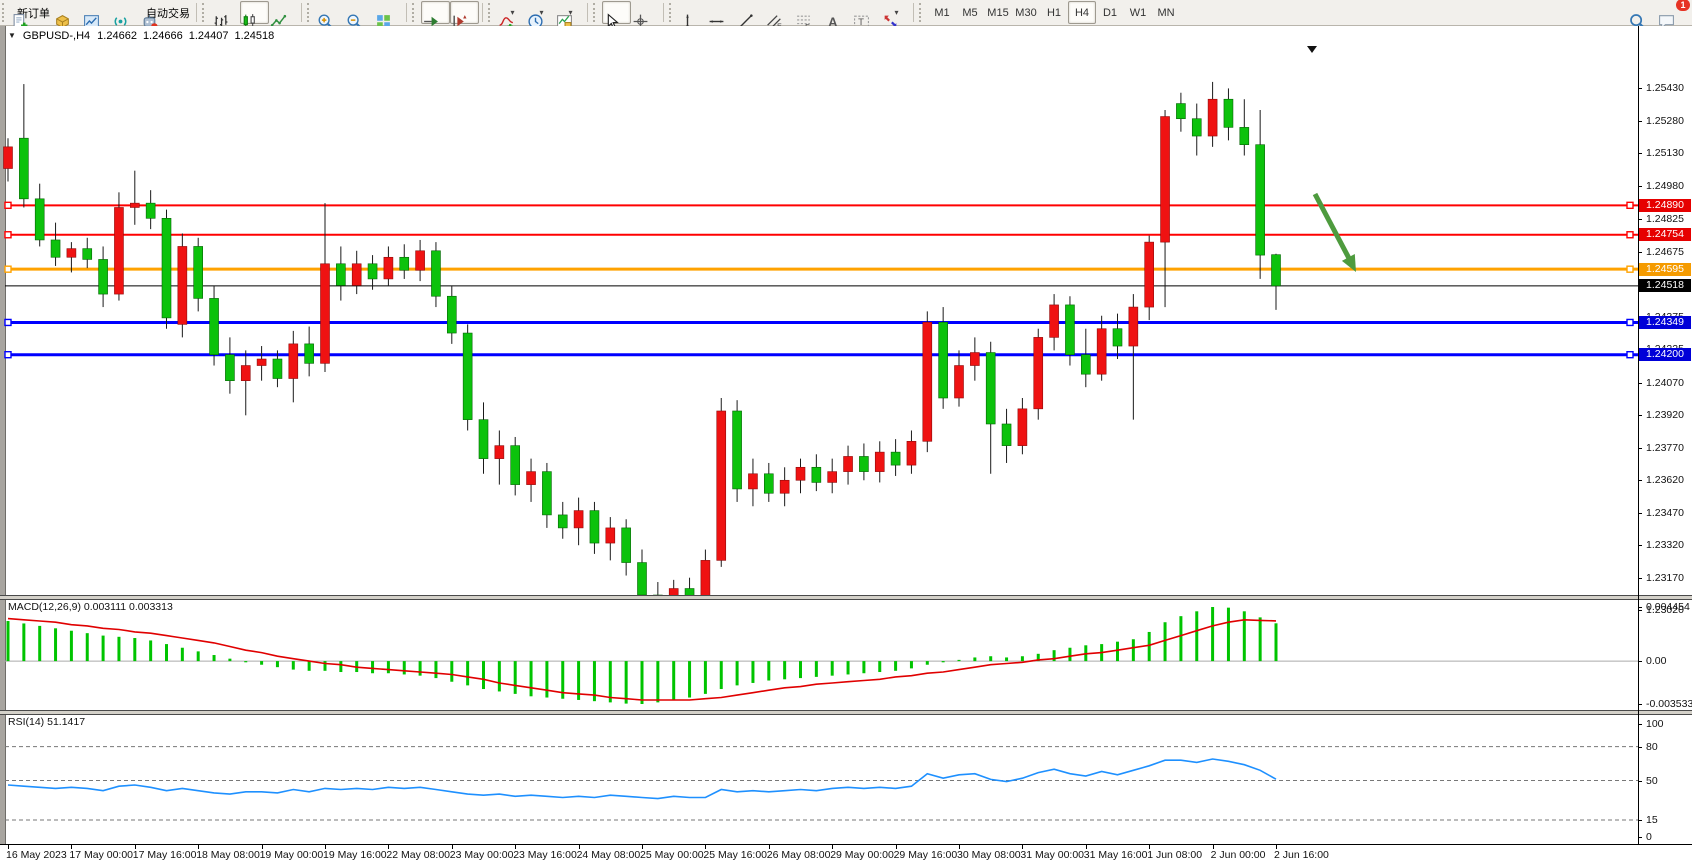 Image resolution: width=1692 pixels, height=866 pixels. Describe the element at coordinates (735, 855) in the screenshot. I see `time-axis-label: 25 May 16:00` at that location.